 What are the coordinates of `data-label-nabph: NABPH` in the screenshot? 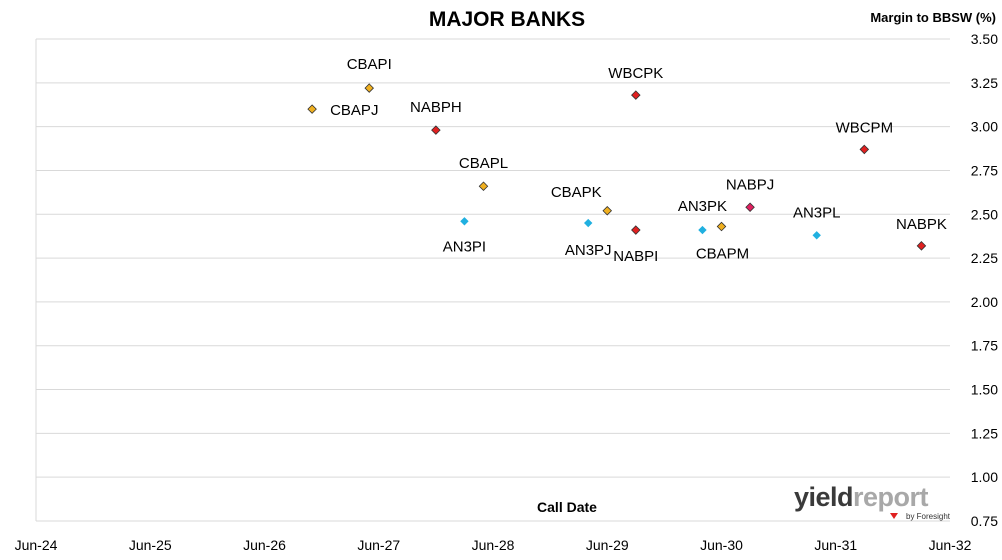 It's located at (436, 107).